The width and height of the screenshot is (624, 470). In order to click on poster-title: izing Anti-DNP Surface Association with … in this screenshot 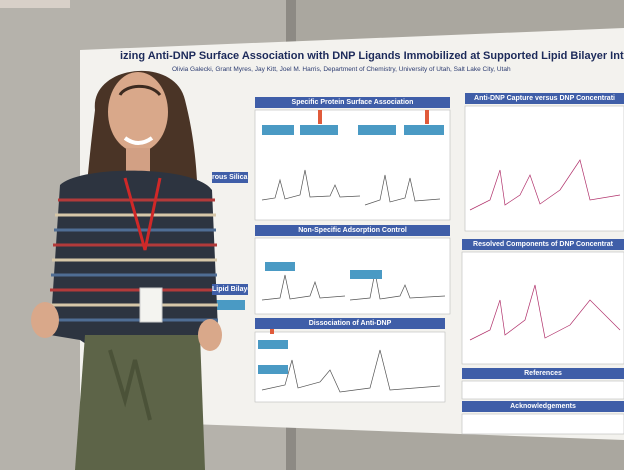, I will do `click(372, 56)`.